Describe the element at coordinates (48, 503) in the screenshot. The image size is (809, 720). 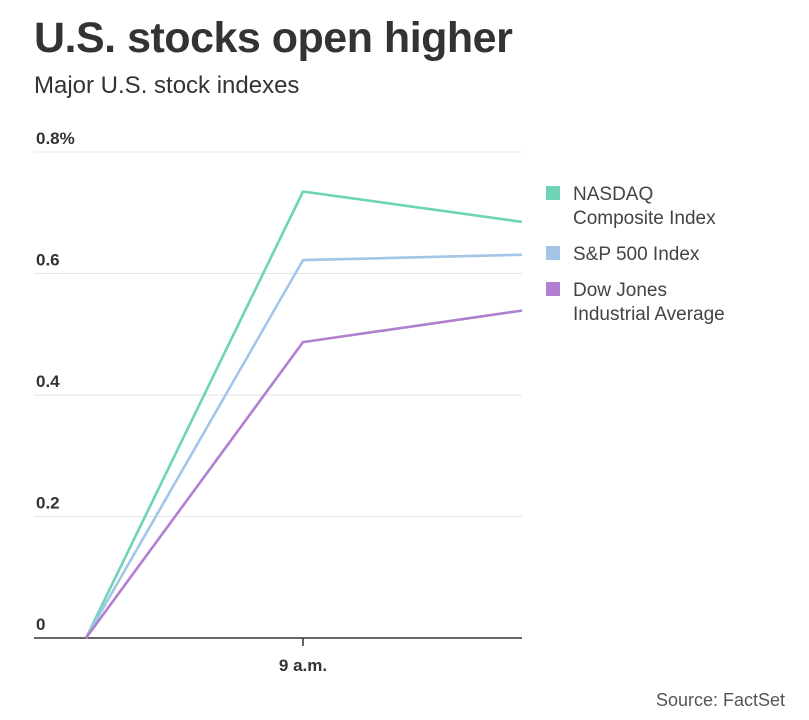
I see `y-tick-label: 0.2` at that location.